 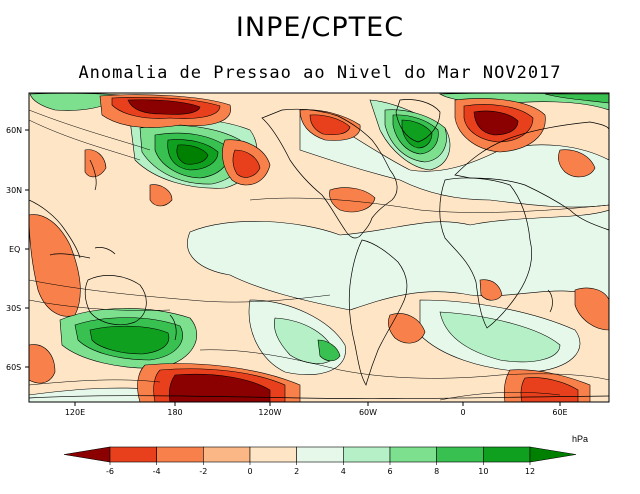 I want to click on colorbar-tick-label: 4, so click(x=343, y=471).